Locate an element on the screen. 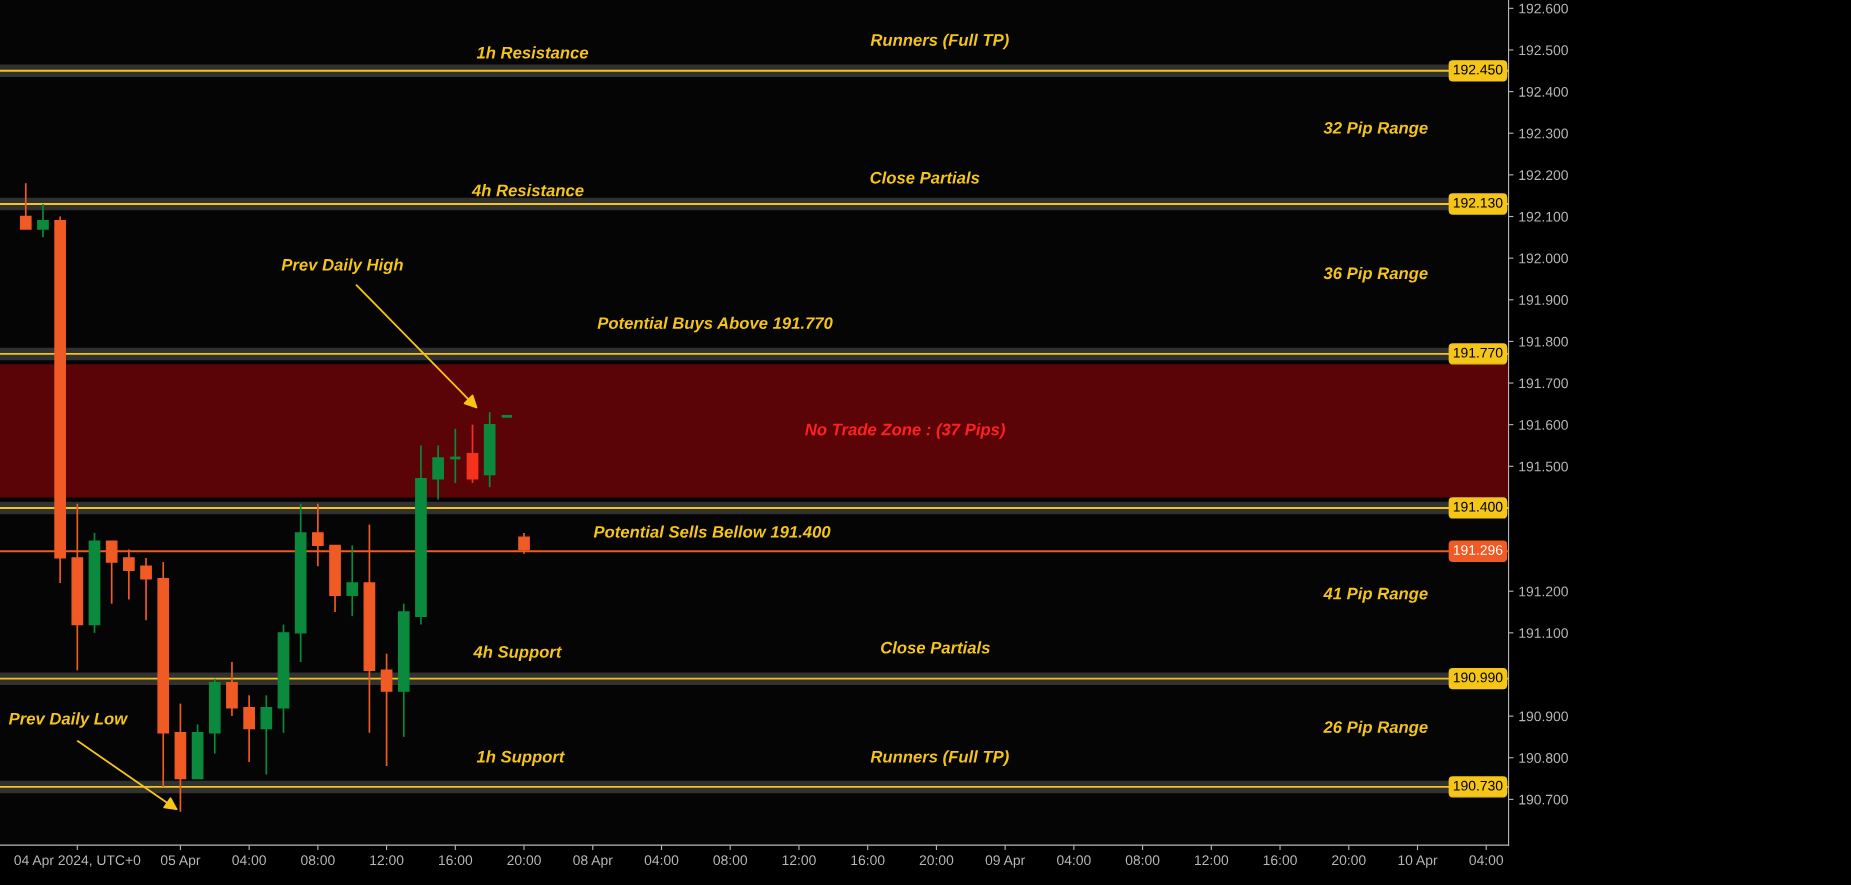 This screenshot has width=1851, height=885. x-tick-label: 09 Apr is located at coordinates (1005, 861).